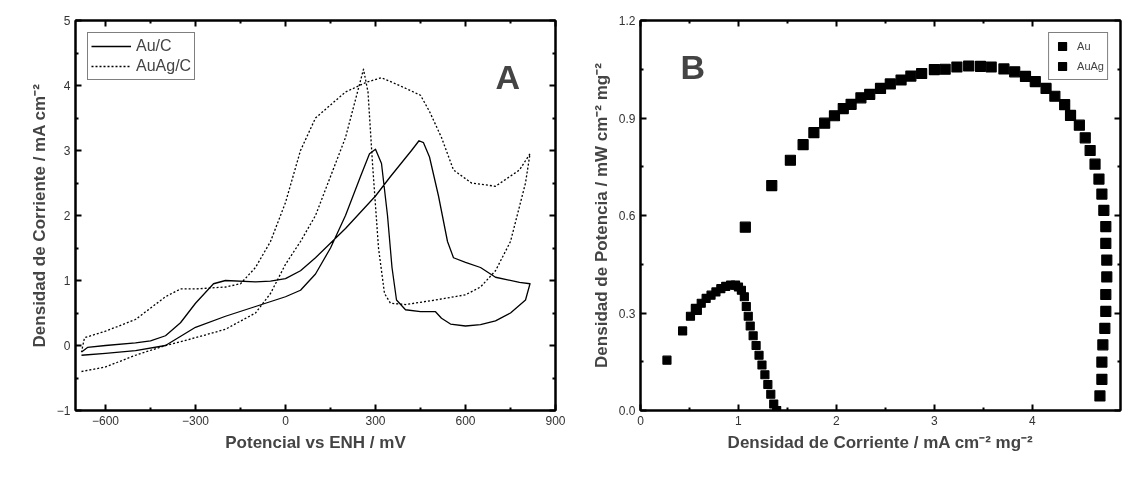  What do you see at coordinates (880, 442) in the screenshot?
I see `x-axis-title: Densidad de Corriente / mA cm⁻² mg⁻²` at bounding box center [880, 442].